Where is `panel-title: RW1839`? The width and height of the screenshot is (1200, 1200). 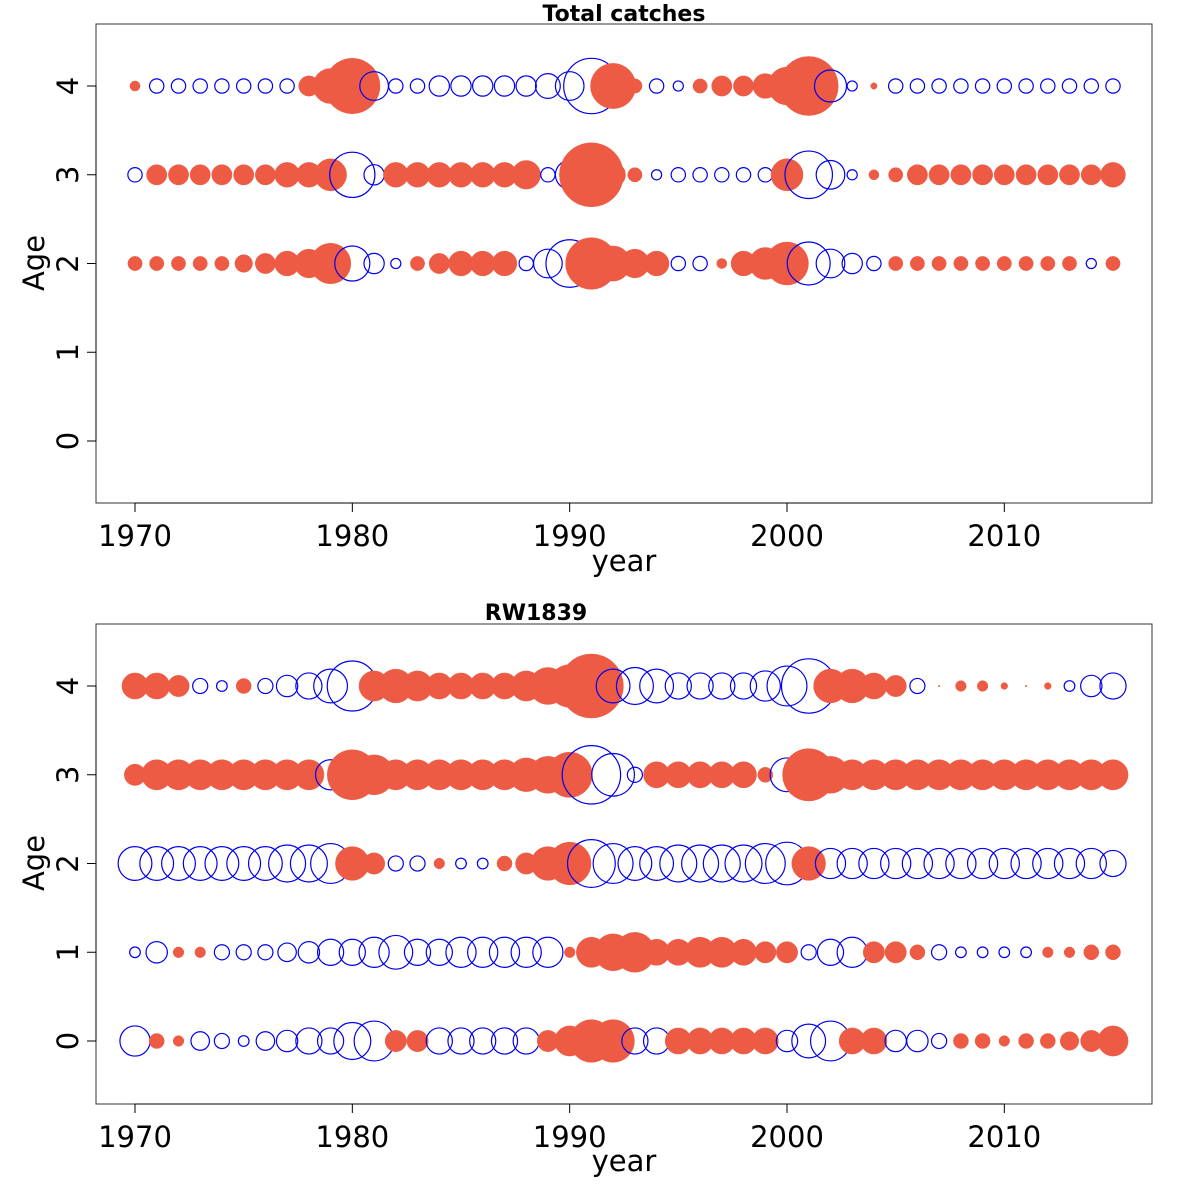 panel-title: RW1839 is located at coordinates (536, 613).